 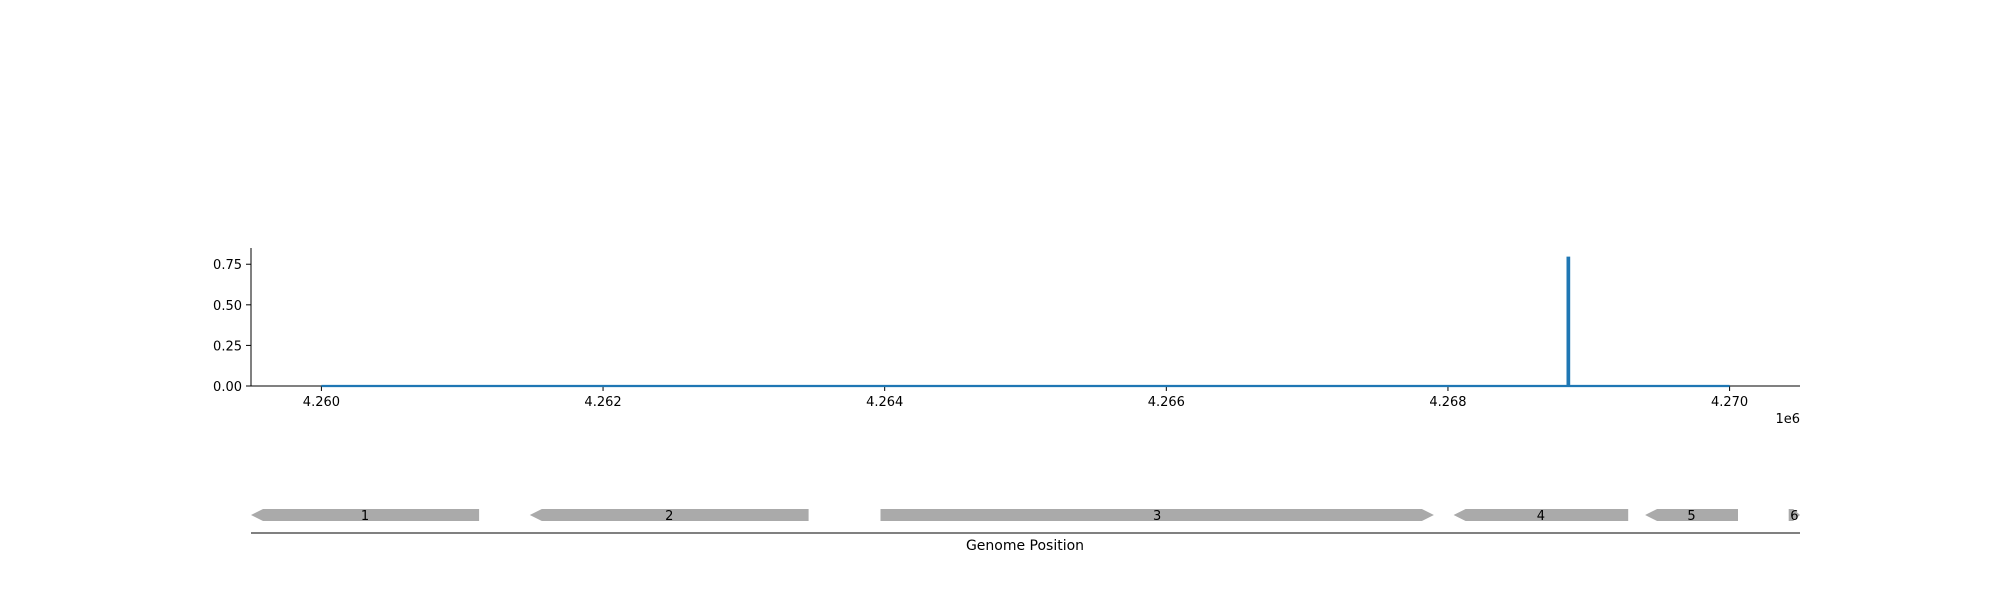 I want to click on gene-label: 2, so click(x=669, y=516).